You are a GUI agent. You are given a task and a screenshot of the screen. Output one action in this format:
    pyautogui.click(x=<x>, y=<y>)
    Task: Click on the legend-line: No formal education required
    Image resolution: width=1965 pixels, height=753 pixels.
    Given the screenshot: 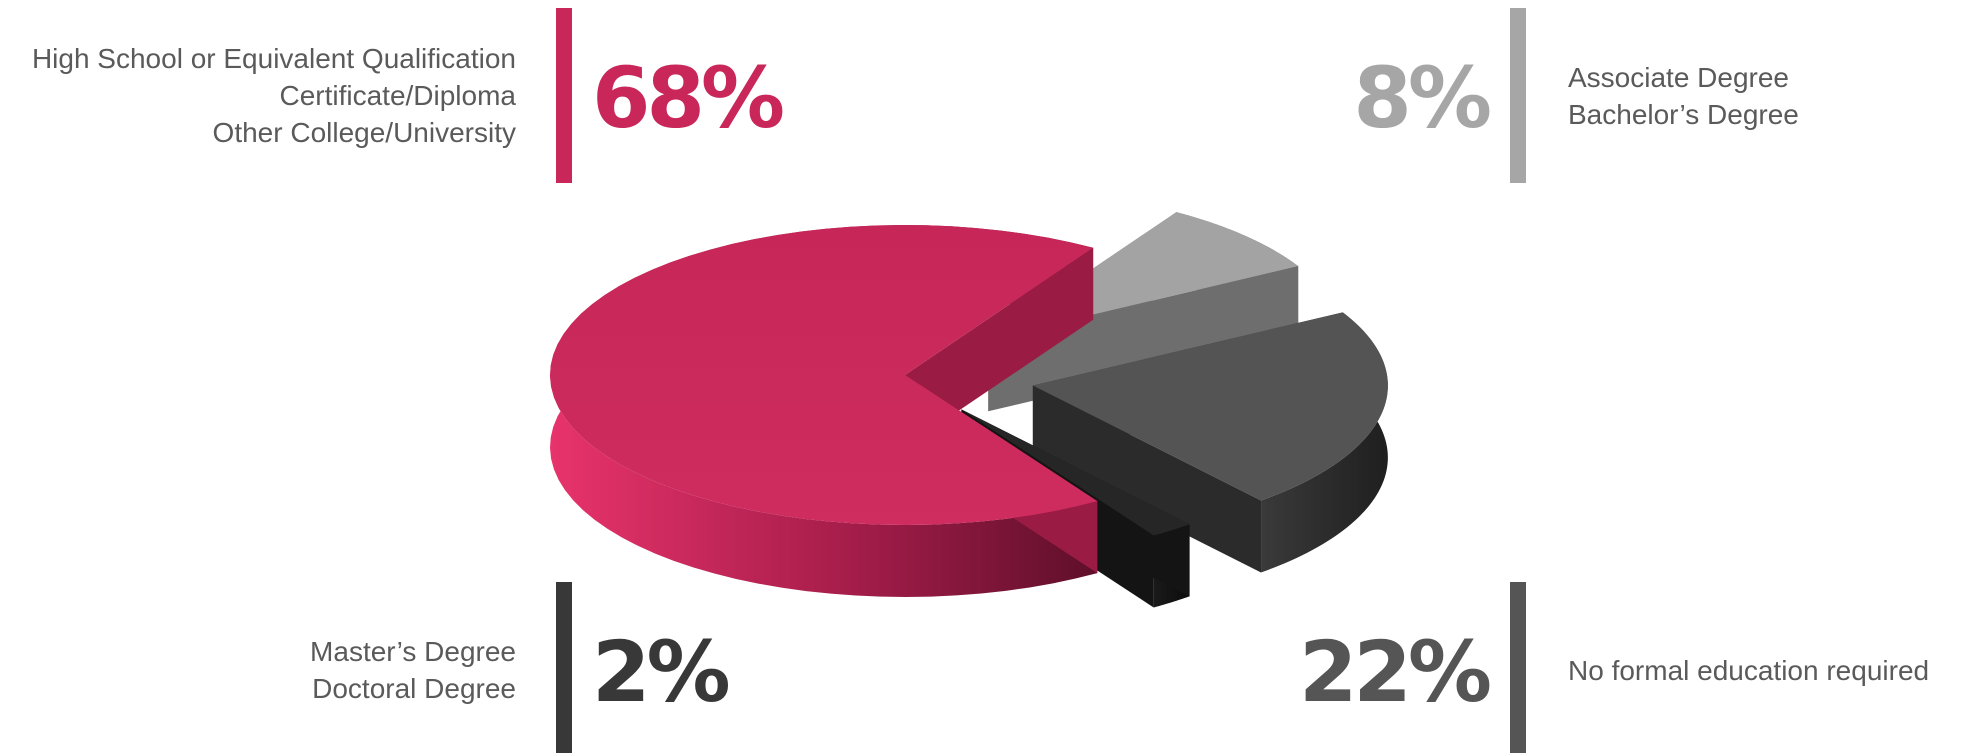 What is the action you would take?
    pyautogui.click(x=1749, y=670)
    